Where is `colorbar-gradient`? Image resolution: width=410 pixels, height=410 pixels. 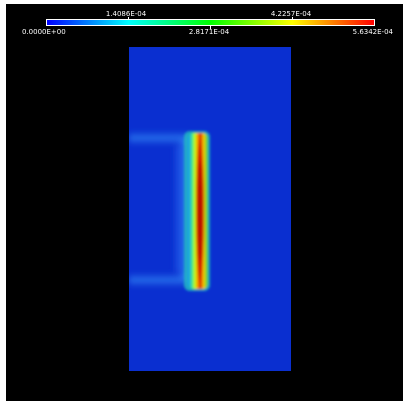
colorbar-gradient is located at coordinates (210, 23).